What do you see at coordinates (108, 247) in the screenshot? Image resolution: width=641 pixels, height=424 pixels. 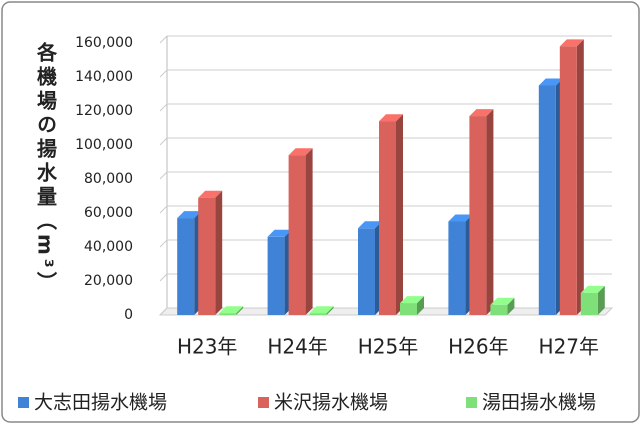 I see `y-tick-label: 40,000` at bounding box center [108, 247].